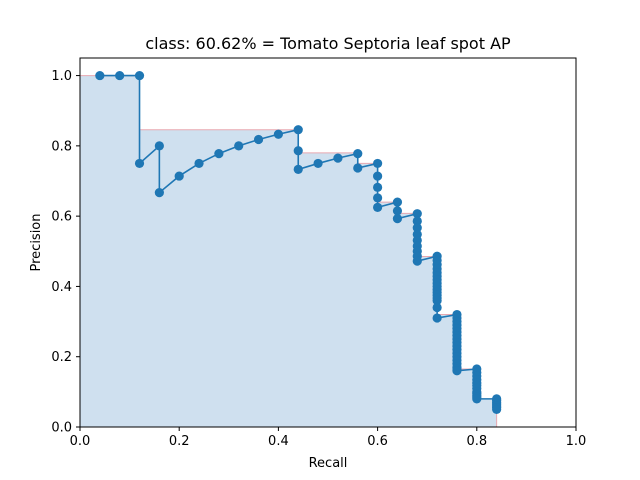 Image resolution: width=640 pixels, height=480 pixels. I want to click on y-tick-label: 0.0, so click(61, 428).